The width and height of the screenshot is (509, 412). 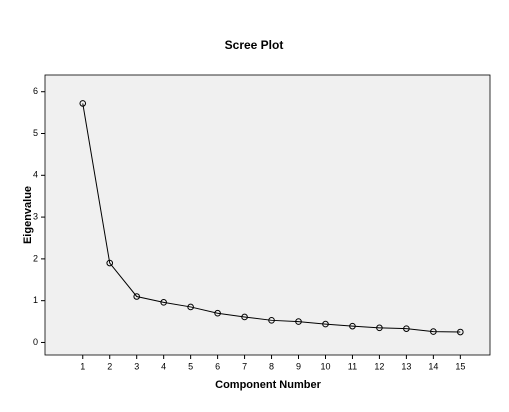 I want to click on x-tick-label: 14, so click(x=433, y=366).